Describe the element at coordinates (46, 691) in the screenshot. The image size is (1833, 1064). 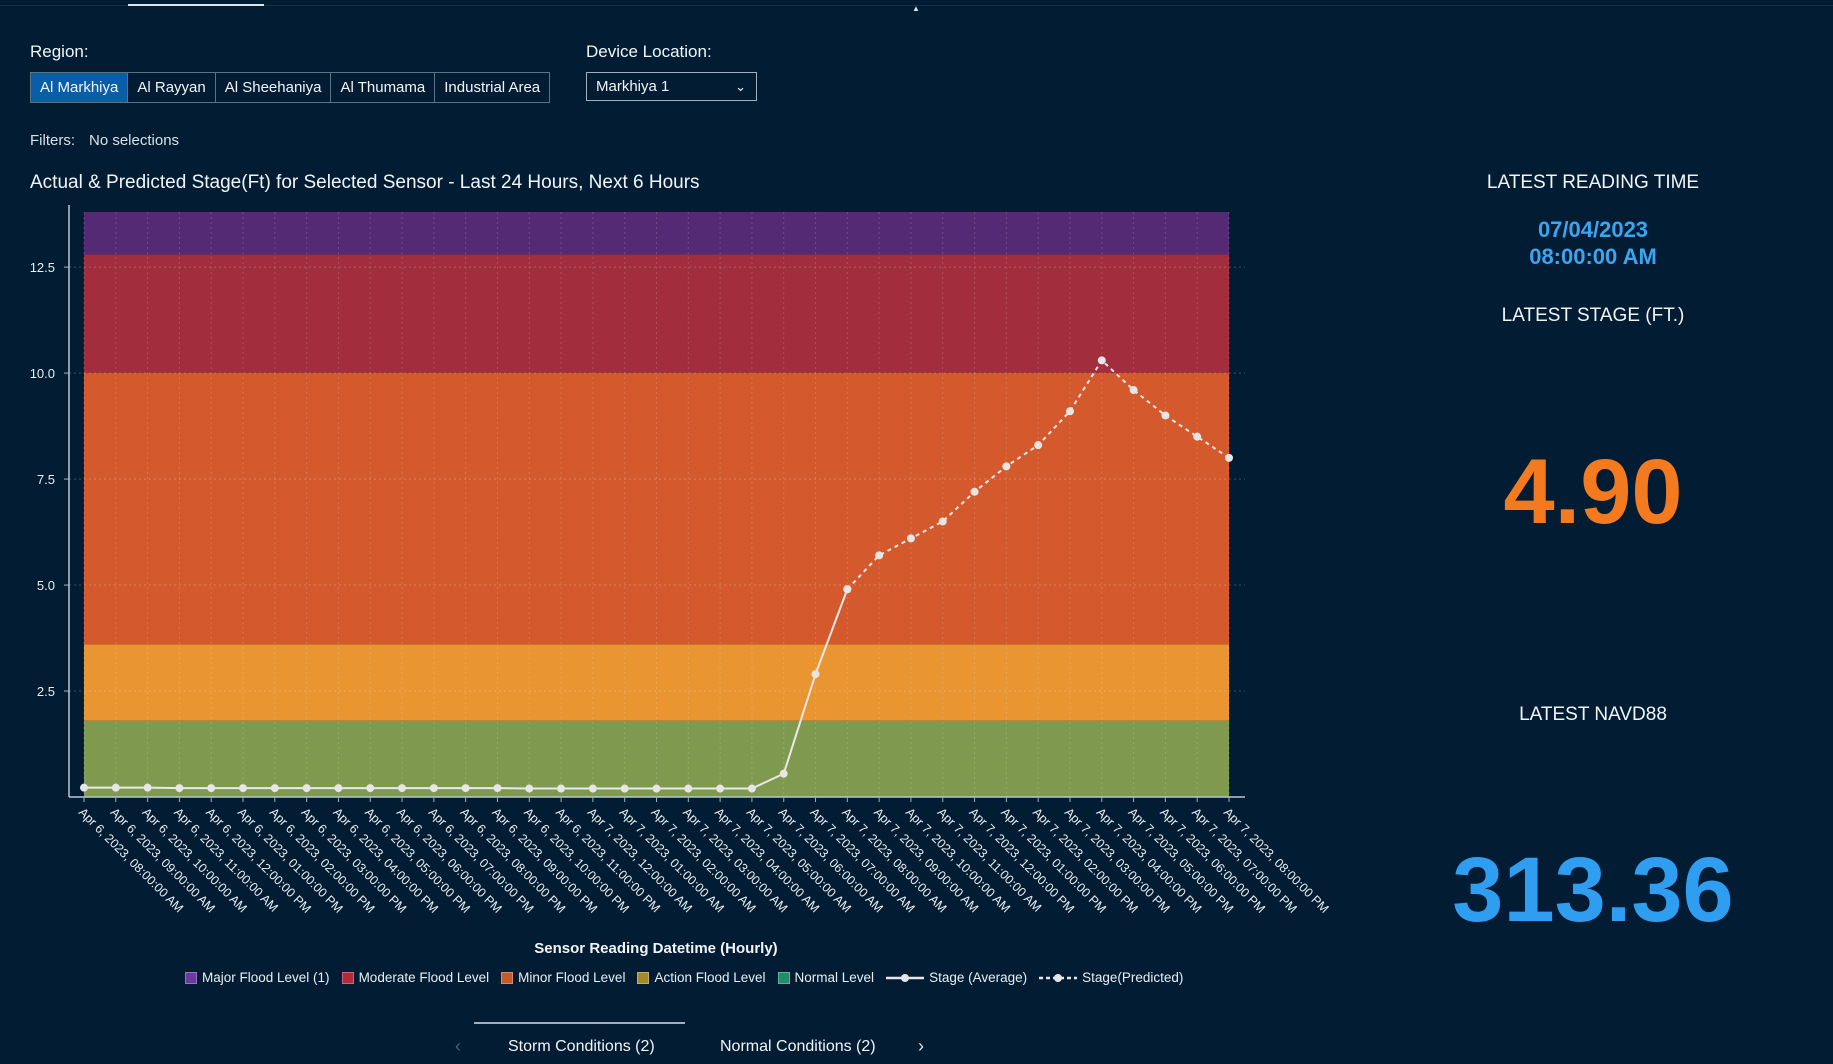
I see `y-tick-label: 2.5` at that location.